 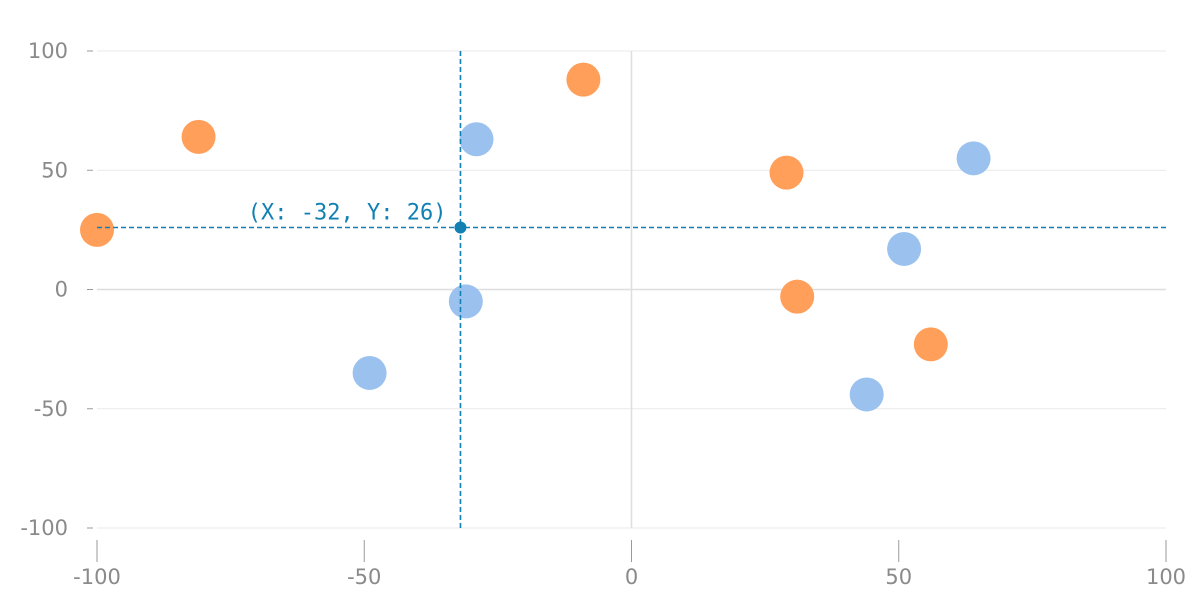 What do you see at coordinates (583, 79) in the screenshot?
I see `scatter-point-s0-p2` at bounding box center [583, 79].